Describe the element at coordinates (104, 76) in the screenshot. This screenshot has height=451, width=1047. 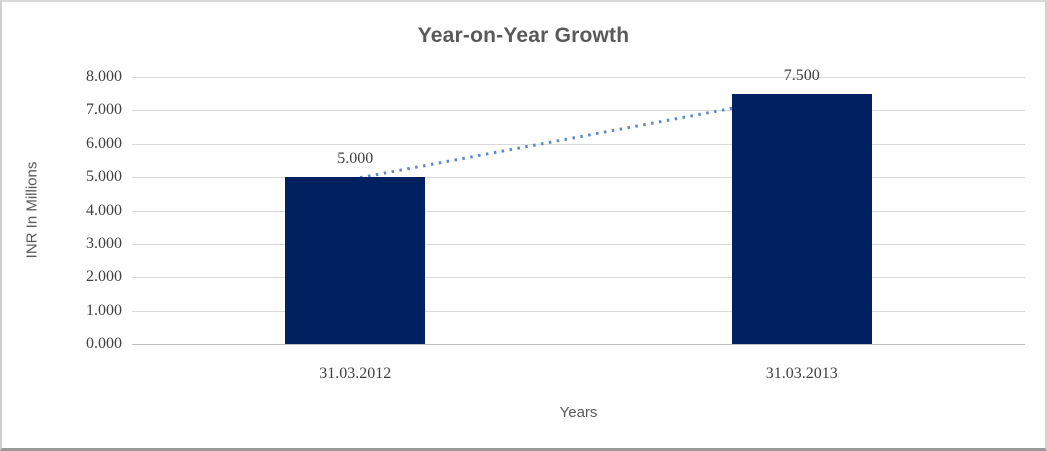
I see `y-tick-label: 8.000` at that location.